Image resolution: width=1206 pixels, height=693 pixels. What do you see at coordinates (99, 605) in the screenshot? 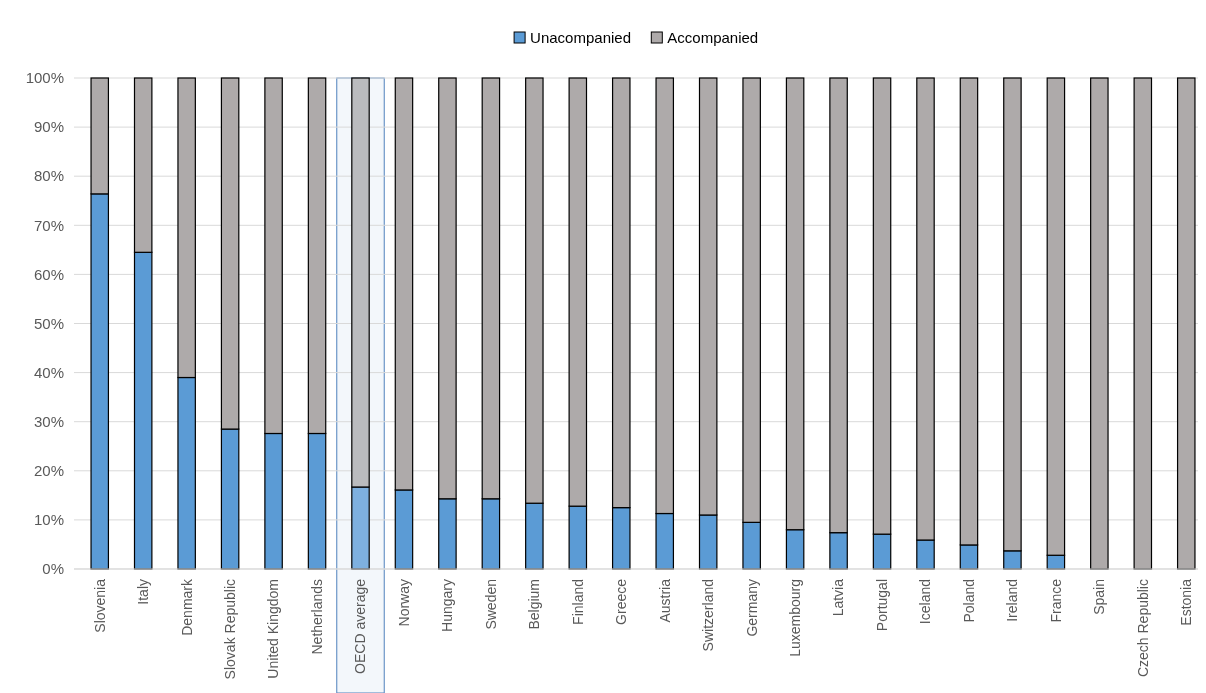
I see `x-tick-label: Slovenia` at bounding box center [99, 605].